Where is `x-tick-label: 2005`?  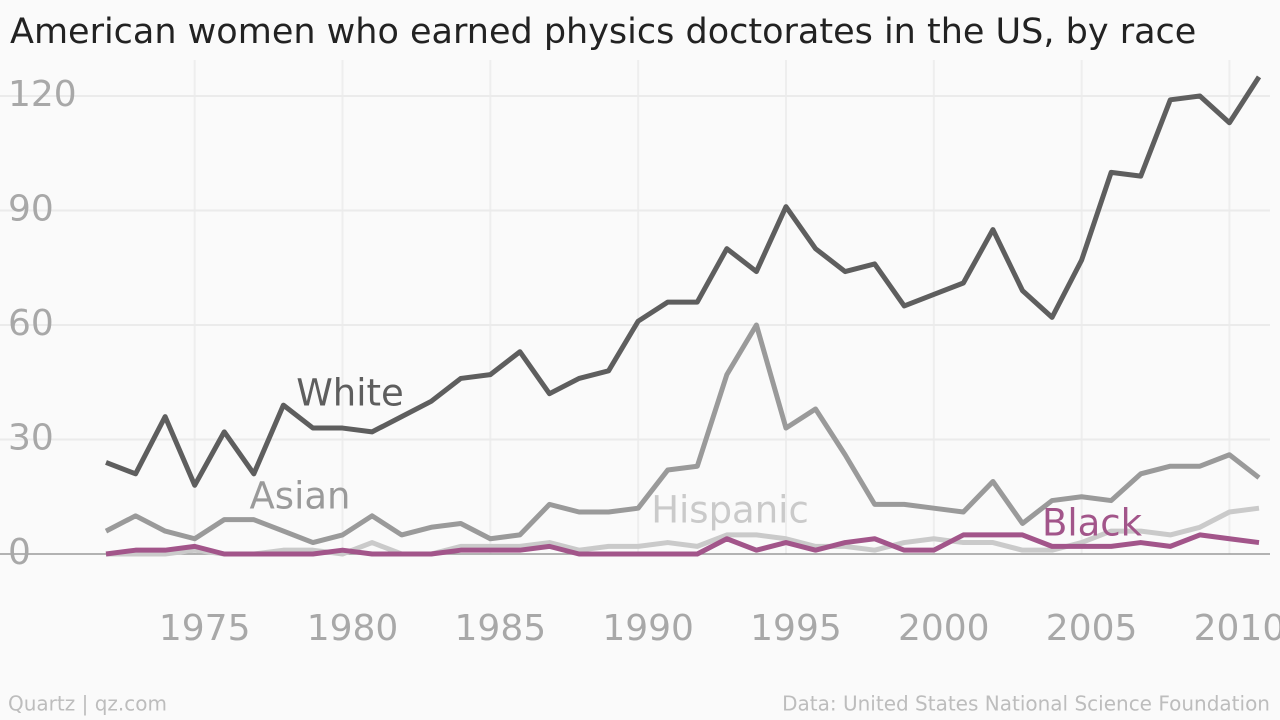
x-tick-label: 2005 is located at coordinates (1092, 628).